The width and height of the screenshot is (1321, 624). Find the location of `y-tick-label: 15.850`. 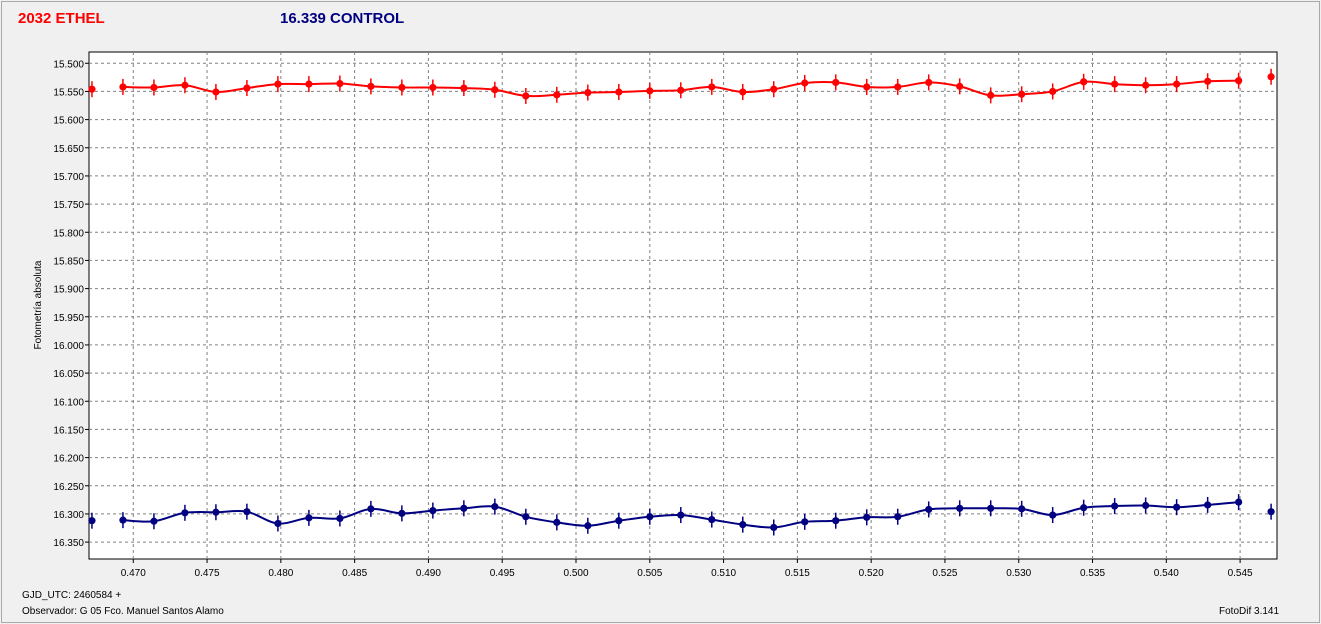

y-tick-label: 15.850 is located at coordinates (68, 261).